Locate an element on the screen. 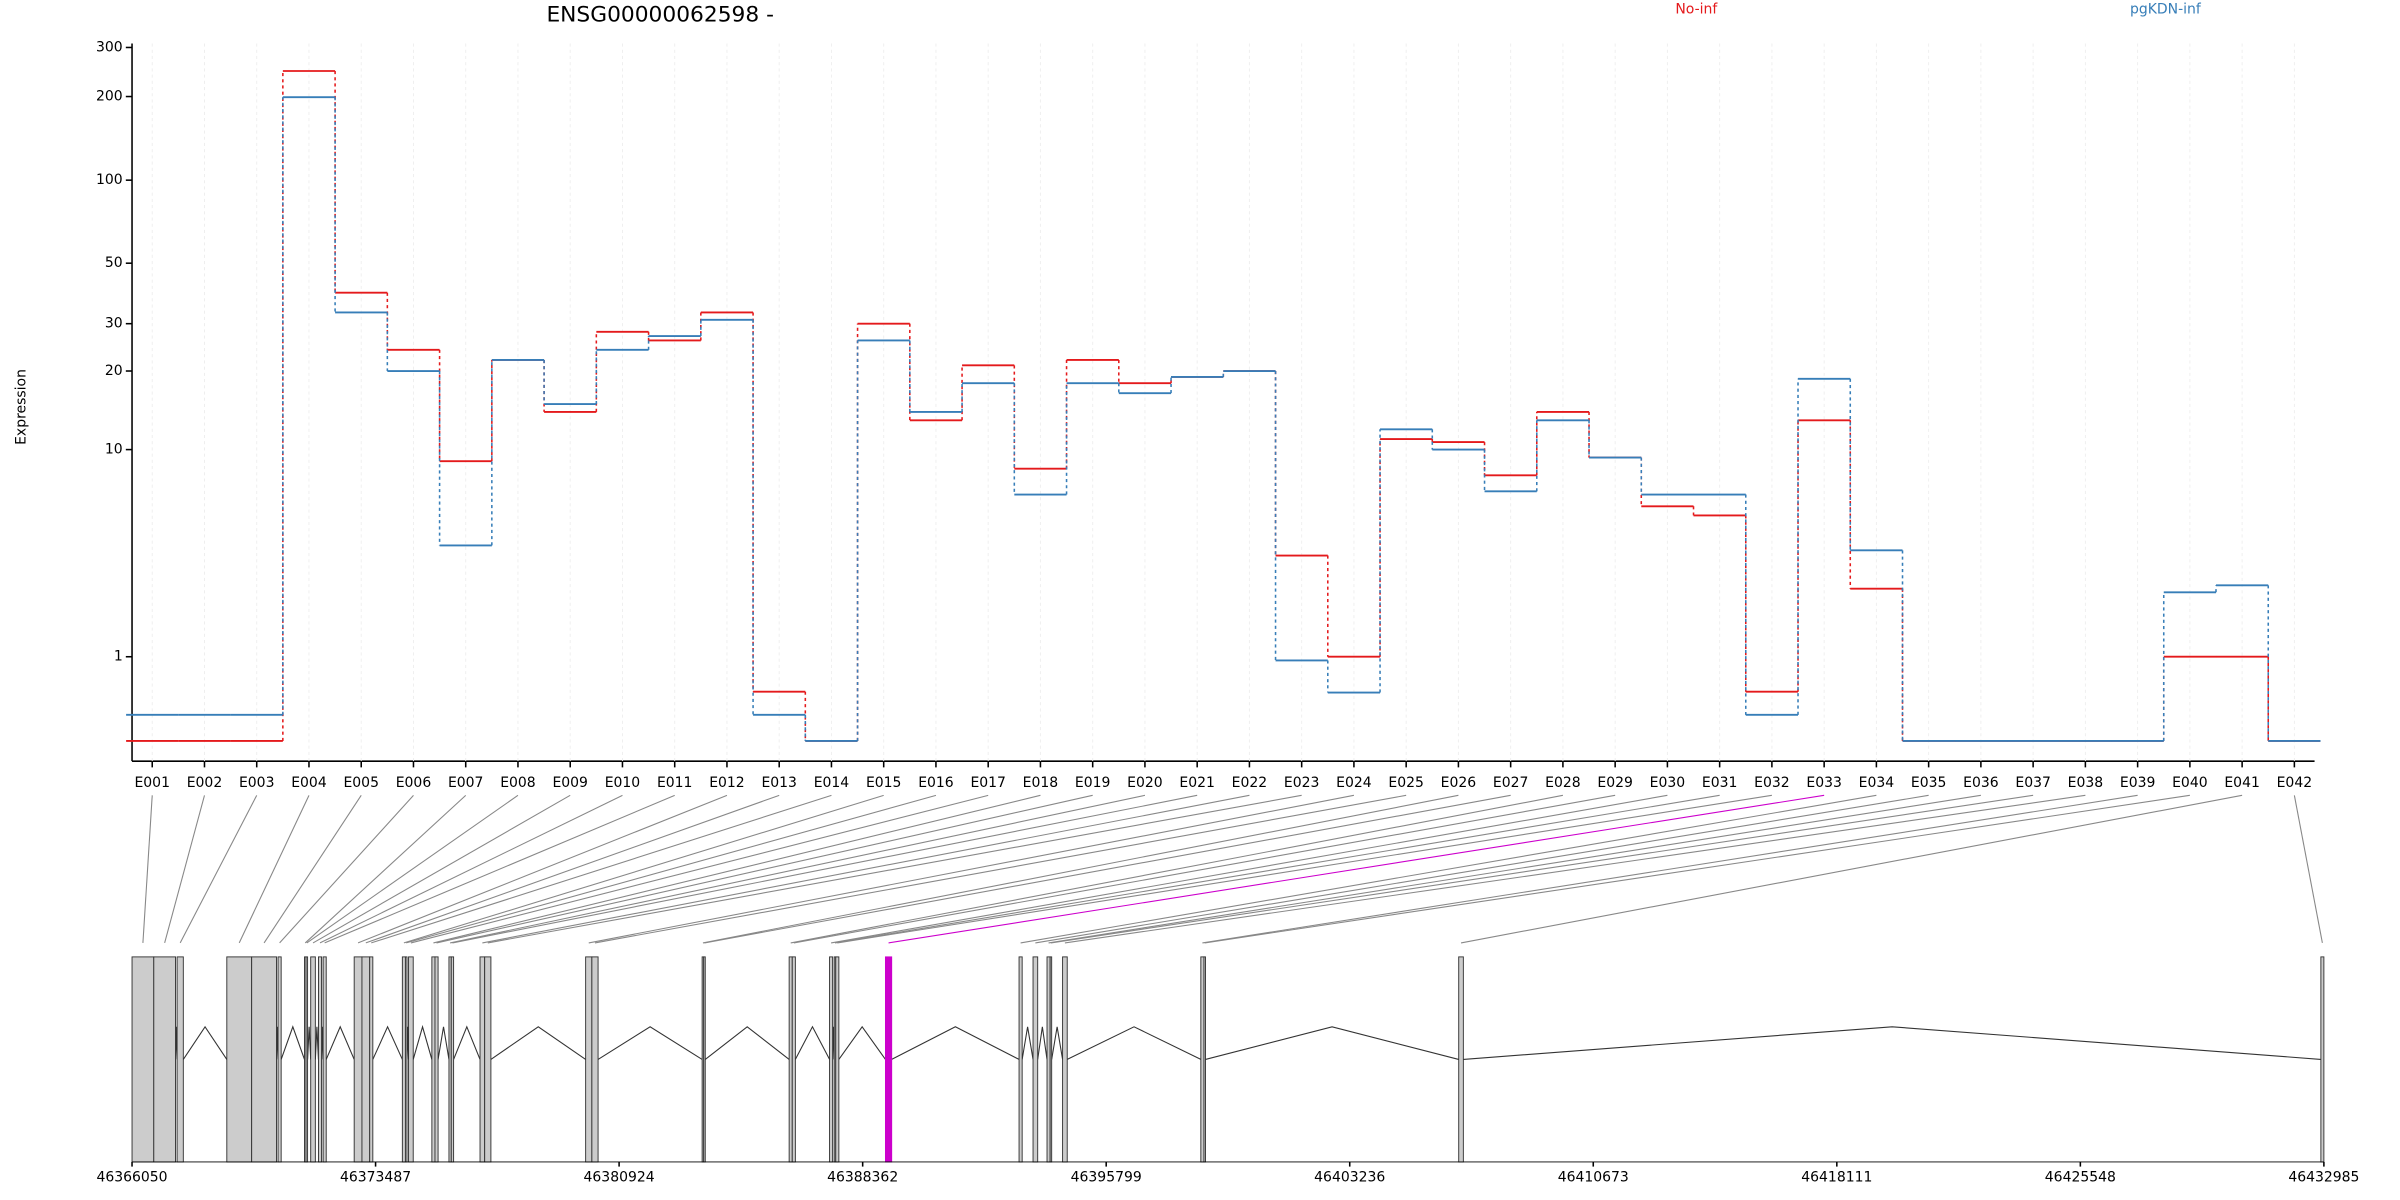 This screenshot has width=2400, height=1200. x-tick-label: 46418111 is located at coordinates (1836, 1177).